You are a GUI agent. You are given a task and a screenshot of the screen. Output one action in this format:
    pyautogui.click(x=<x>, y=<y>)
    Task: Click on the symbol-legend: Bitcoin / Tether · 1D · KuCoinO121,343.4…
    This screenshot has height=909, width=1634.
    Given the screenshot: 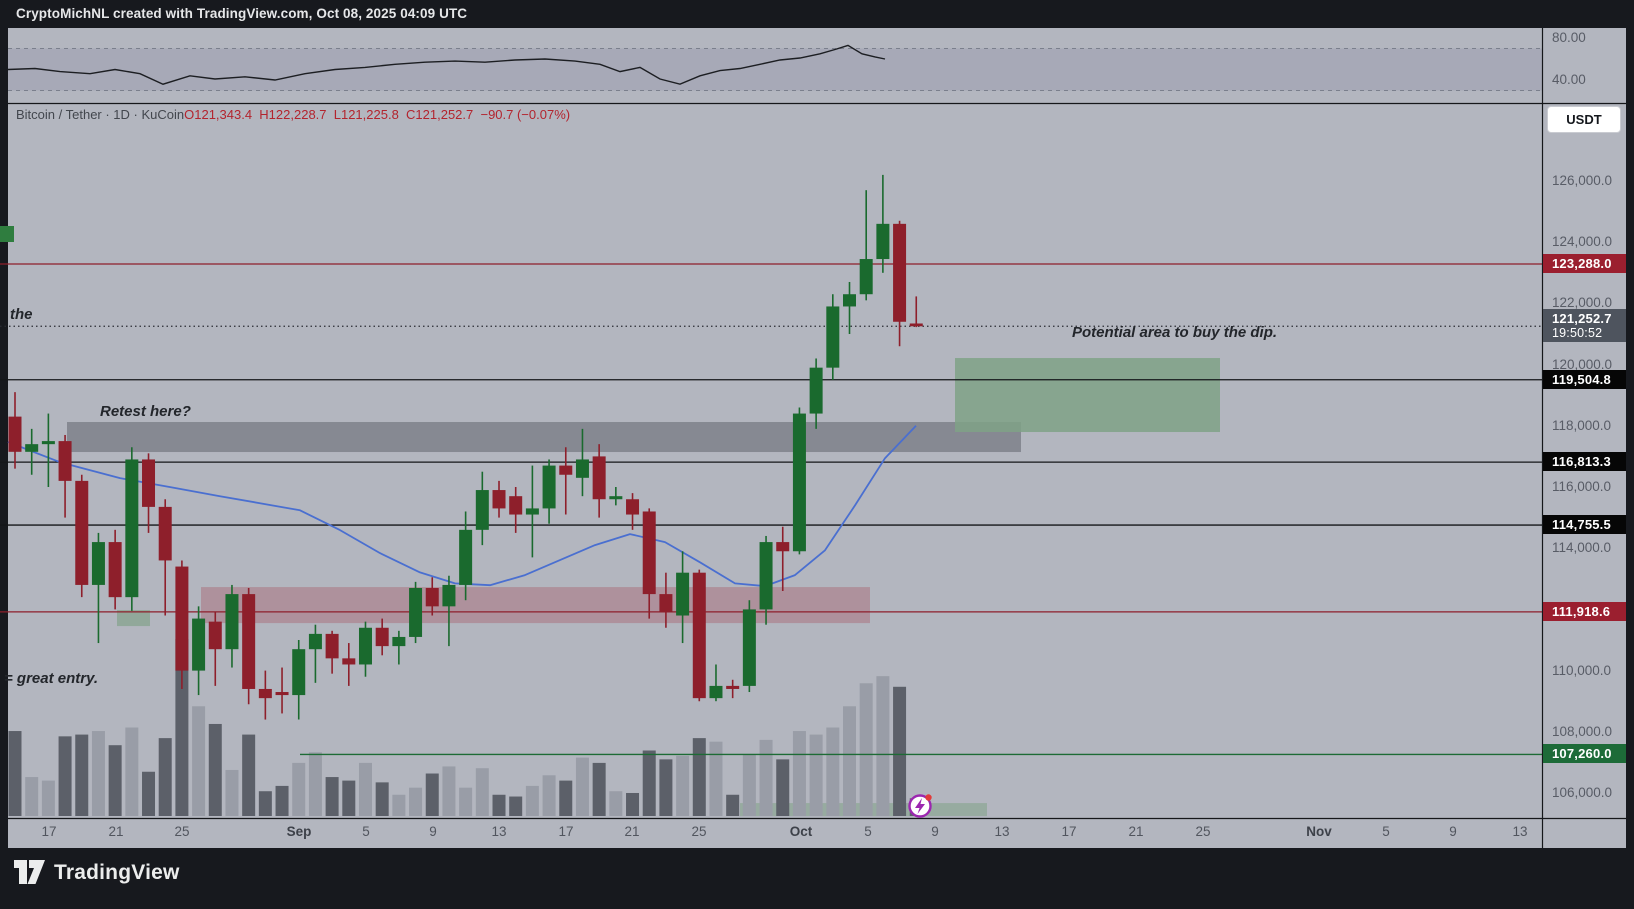 What is the action you would take?
    pyautogui.click(x=293, y=114)
    